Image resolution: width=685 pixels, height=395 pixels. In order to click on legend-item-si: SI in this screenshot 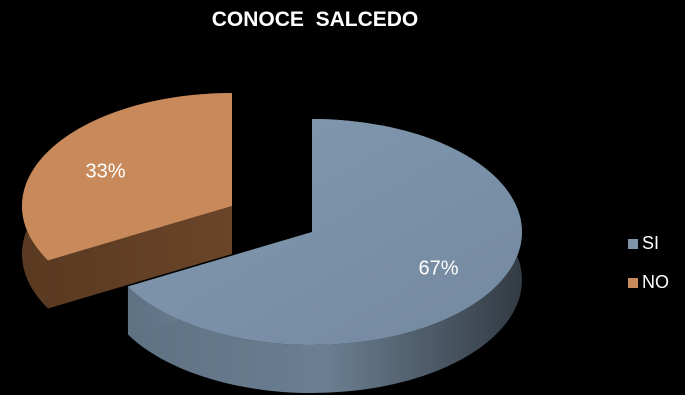, I will do `click(648, 243)`.